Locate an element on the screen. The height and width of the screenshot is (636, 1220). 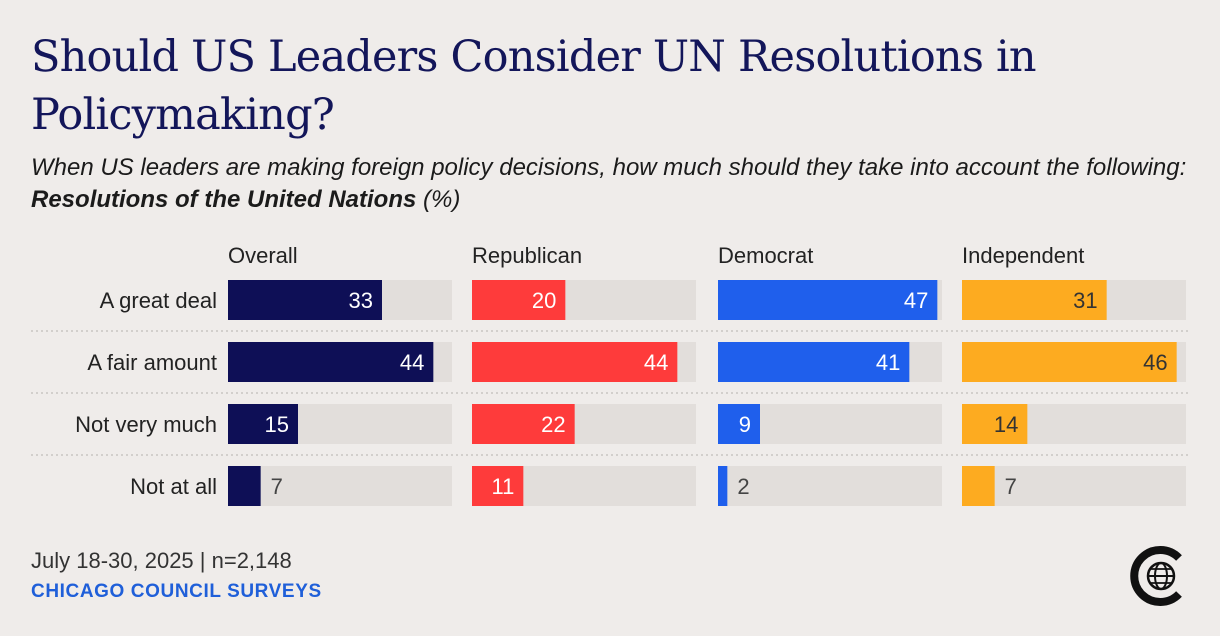
subtitle-item: Resolutions of the United Nations is located at coordinates (224, 199).